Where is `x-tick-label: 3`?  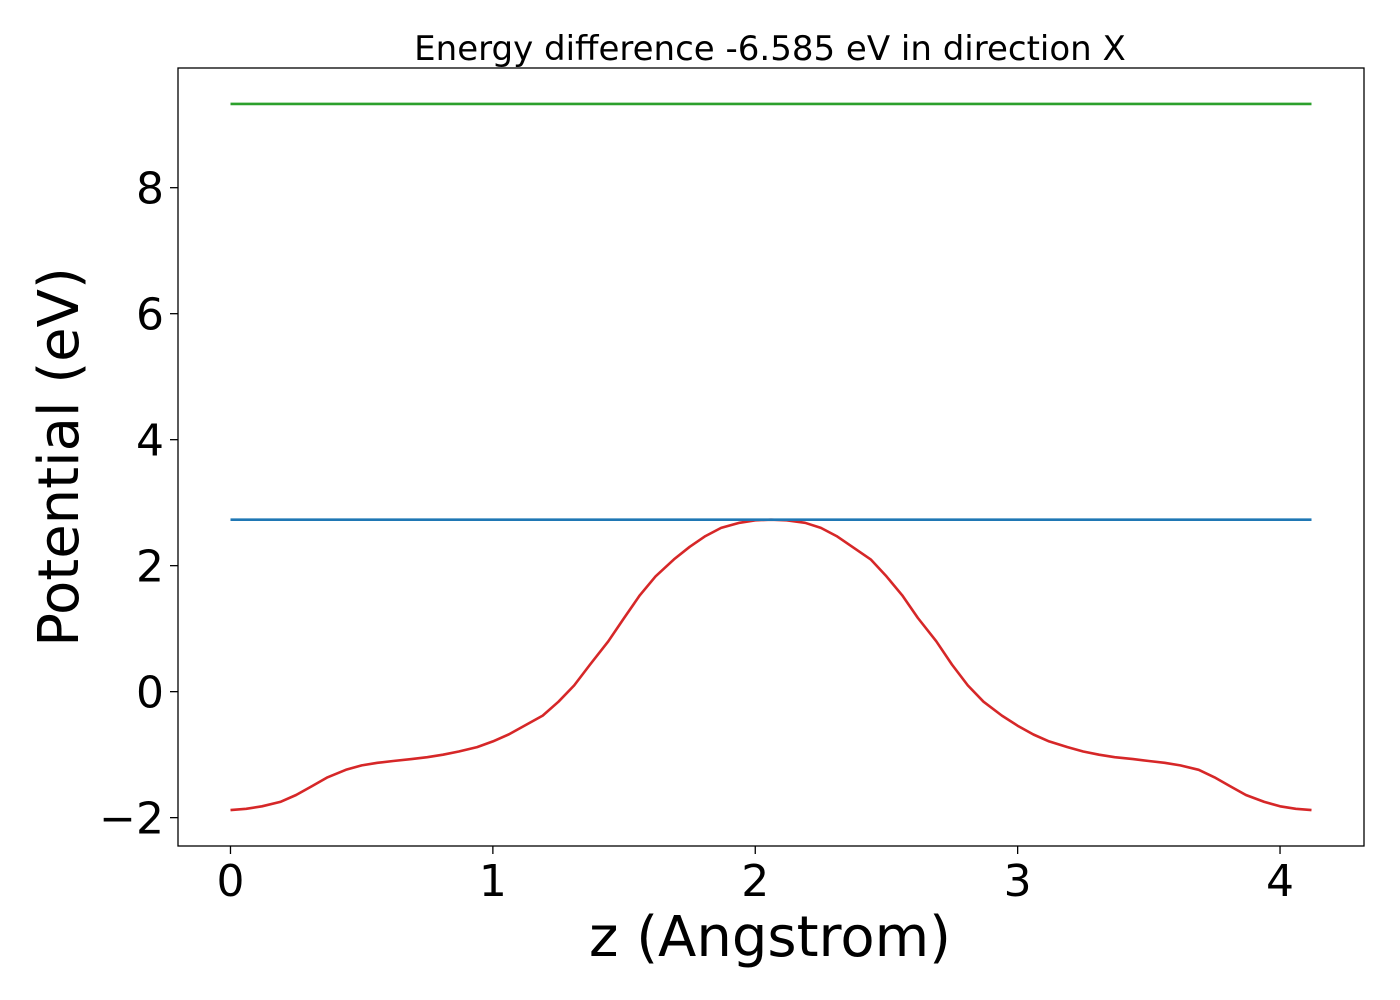 x-tick-label: 3 is located at coordinates (1018, 881).